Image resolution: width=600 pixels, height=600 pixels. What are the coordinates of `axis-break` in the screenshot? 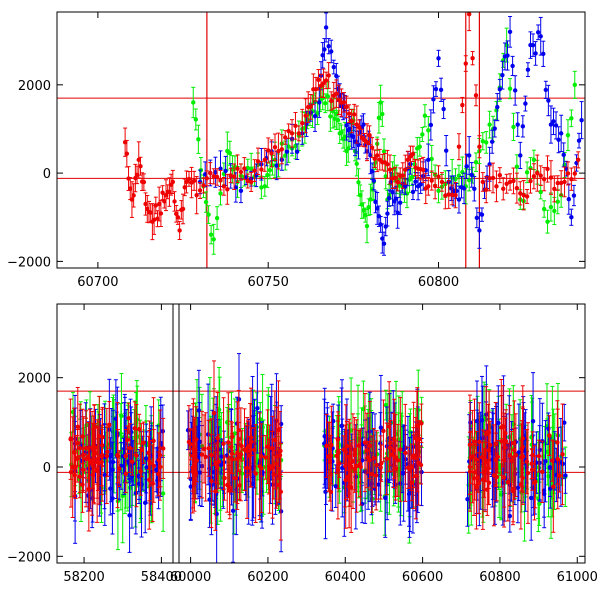 It's located at (176, 433).